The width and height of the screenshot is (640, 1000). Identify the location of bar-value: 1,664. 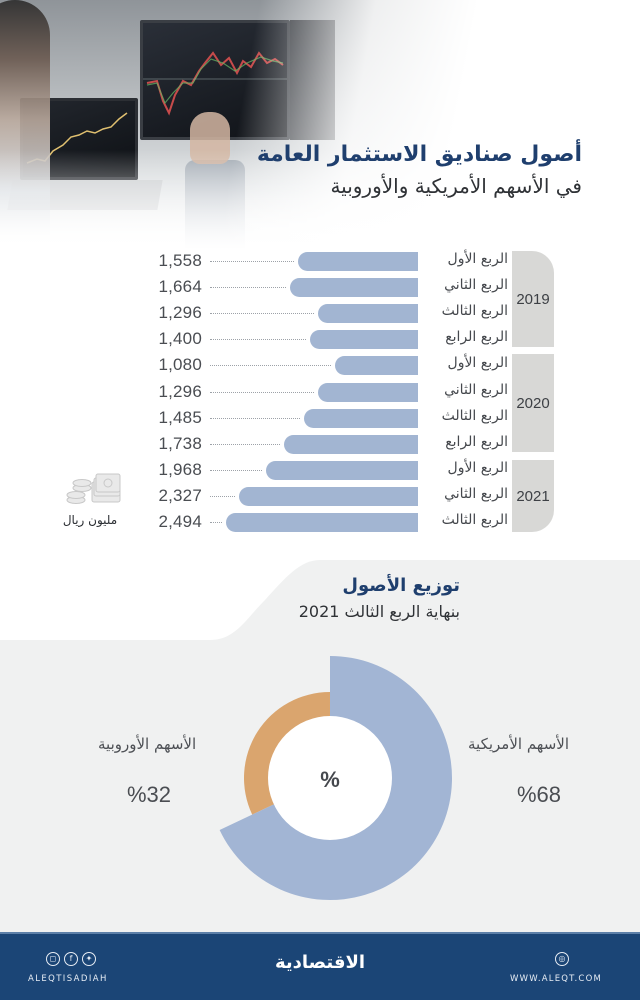
(180, 286).